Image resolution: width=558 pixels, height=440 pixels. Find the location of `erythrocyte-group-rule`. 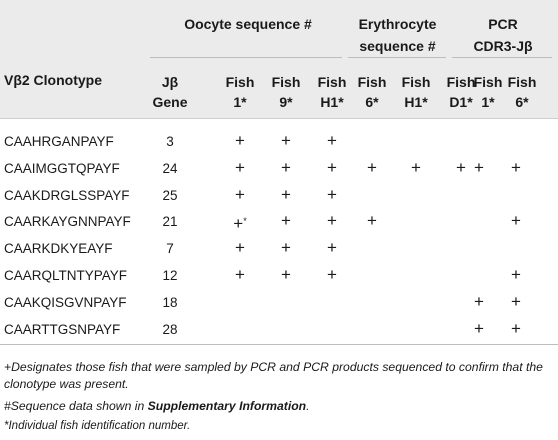

erythrocyte-group-rule is located at coordinates (397, 57).